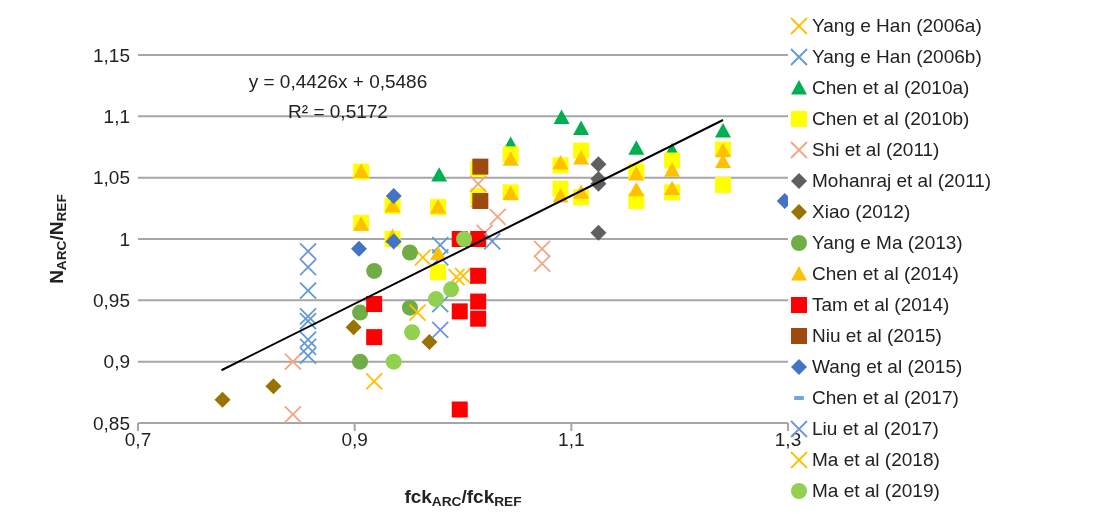 The height and width of the screenshot is (514, 1102). What do you see at coordinates (897, 57) in the screenshot?
I see `legend-label: Yang e Han (2006b)` at bounding box center [897, 57].